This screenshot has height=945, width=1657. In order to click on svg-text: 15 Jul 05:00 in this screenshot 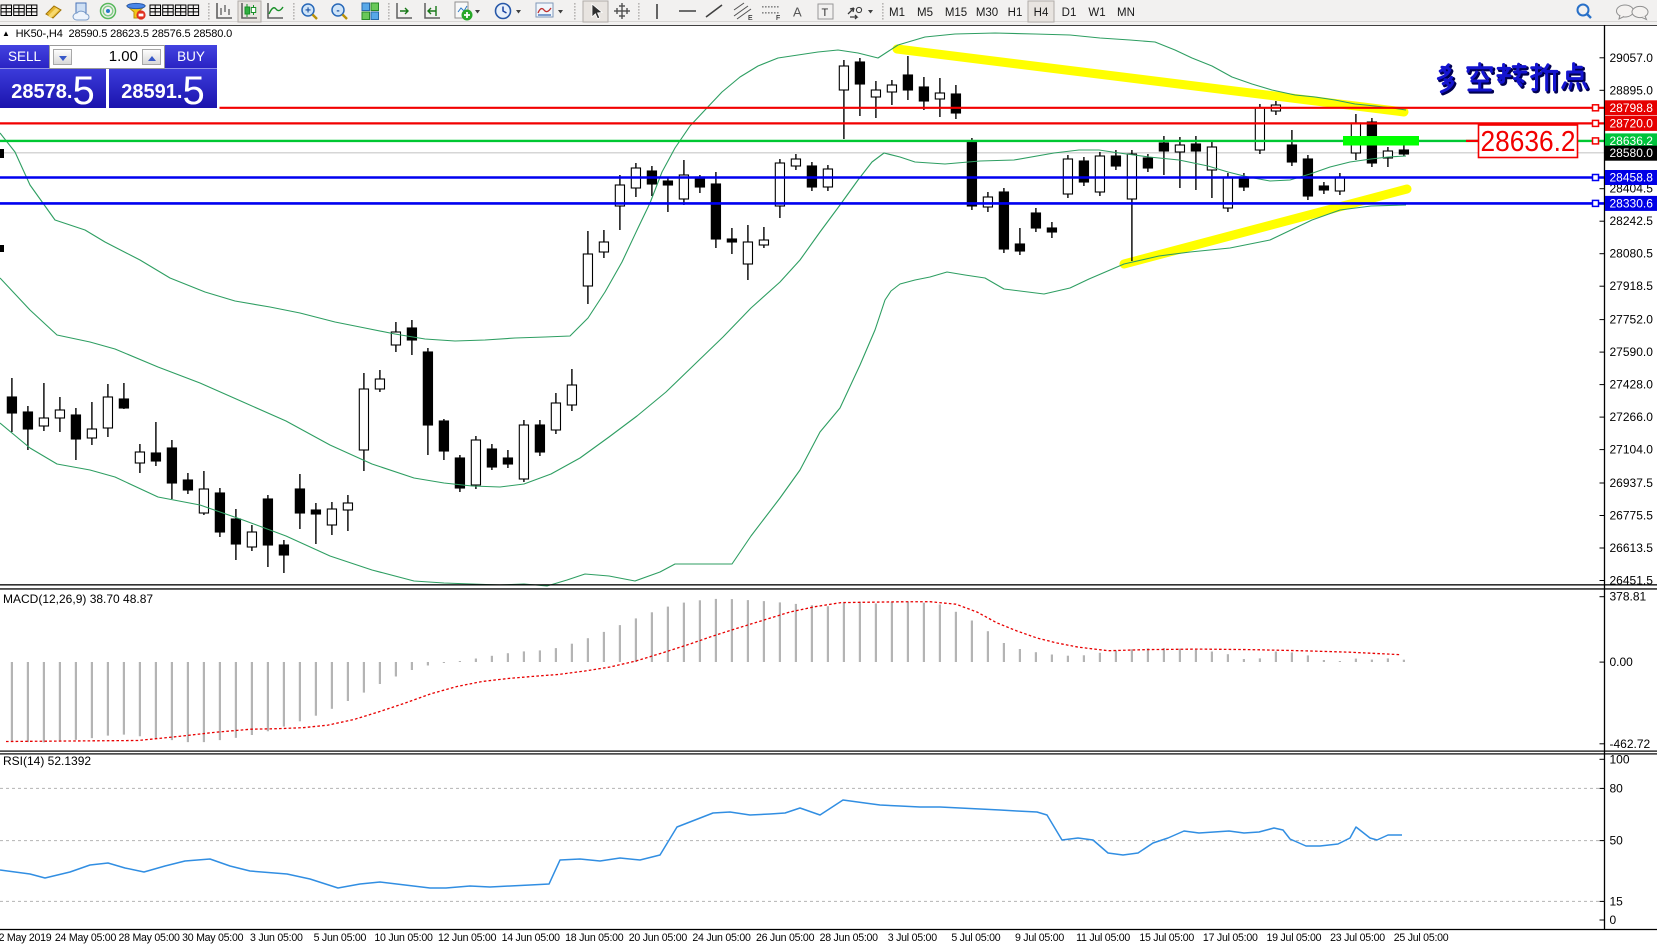, I will do `click(1166, 938)`.